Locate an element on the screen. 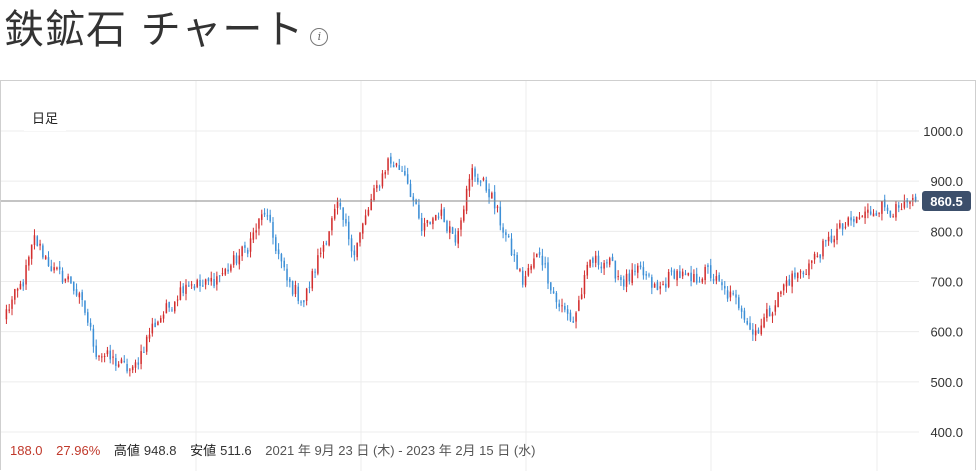 The height and width of the screenshot is (471, 980). page-title: 鉄鉱石 チャート is located at coordinates (154, 30).